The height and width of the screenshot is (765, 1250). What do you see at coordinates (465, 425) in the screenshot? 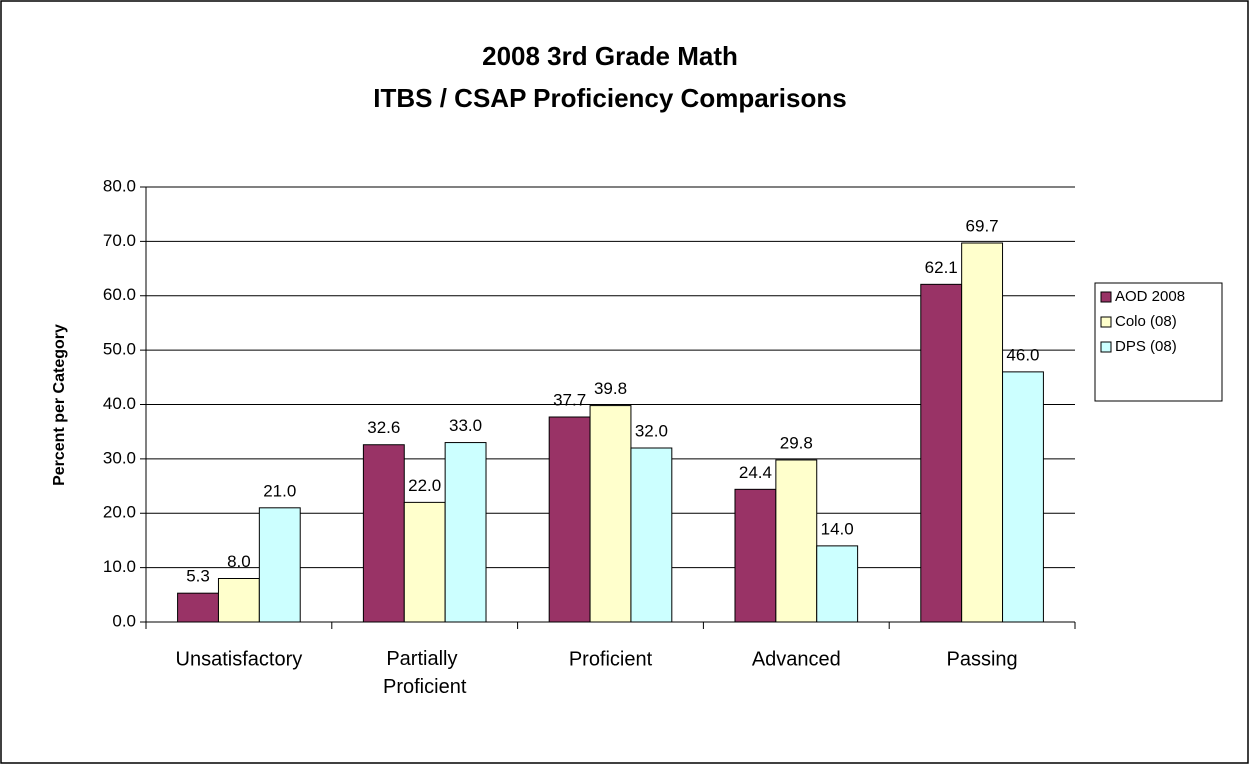
I see `data-label: 33.0` at bounding box center [465, 425].